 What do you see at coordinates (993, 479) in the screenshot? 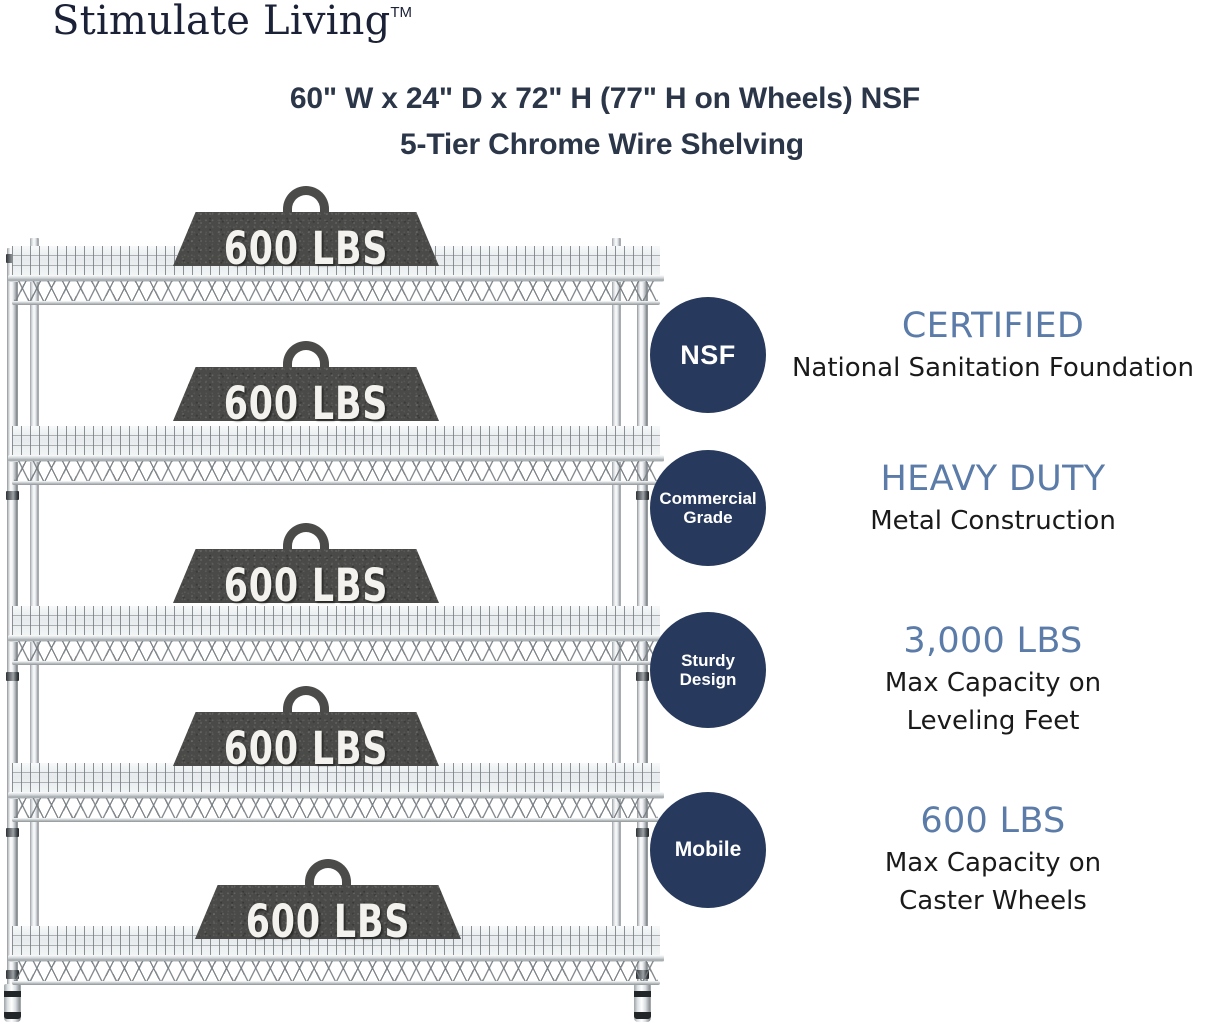
I see `feature-title: HEAVY DUTY` at bounding box center [993, 479].